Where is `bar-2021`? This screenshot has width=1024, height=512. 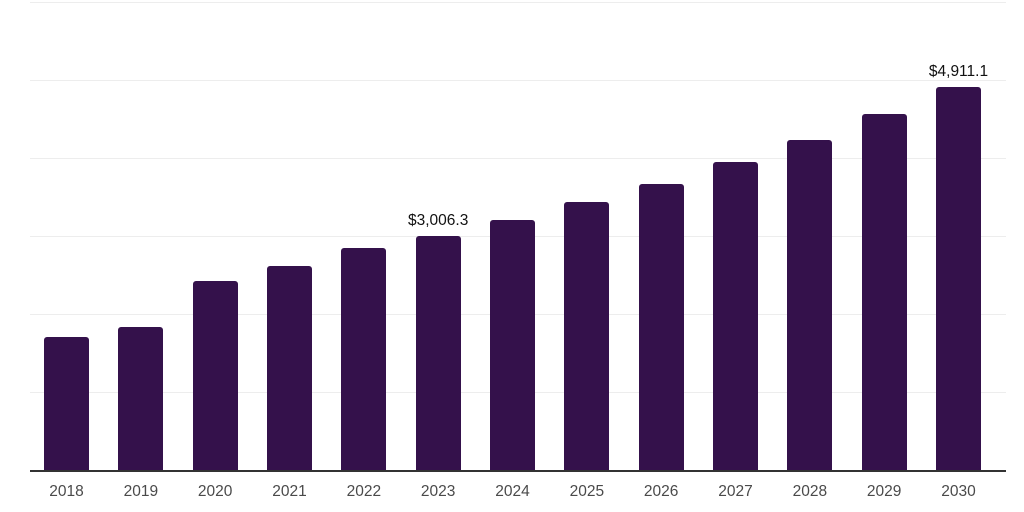
bar-2021 is located at coordinates (289, 368).